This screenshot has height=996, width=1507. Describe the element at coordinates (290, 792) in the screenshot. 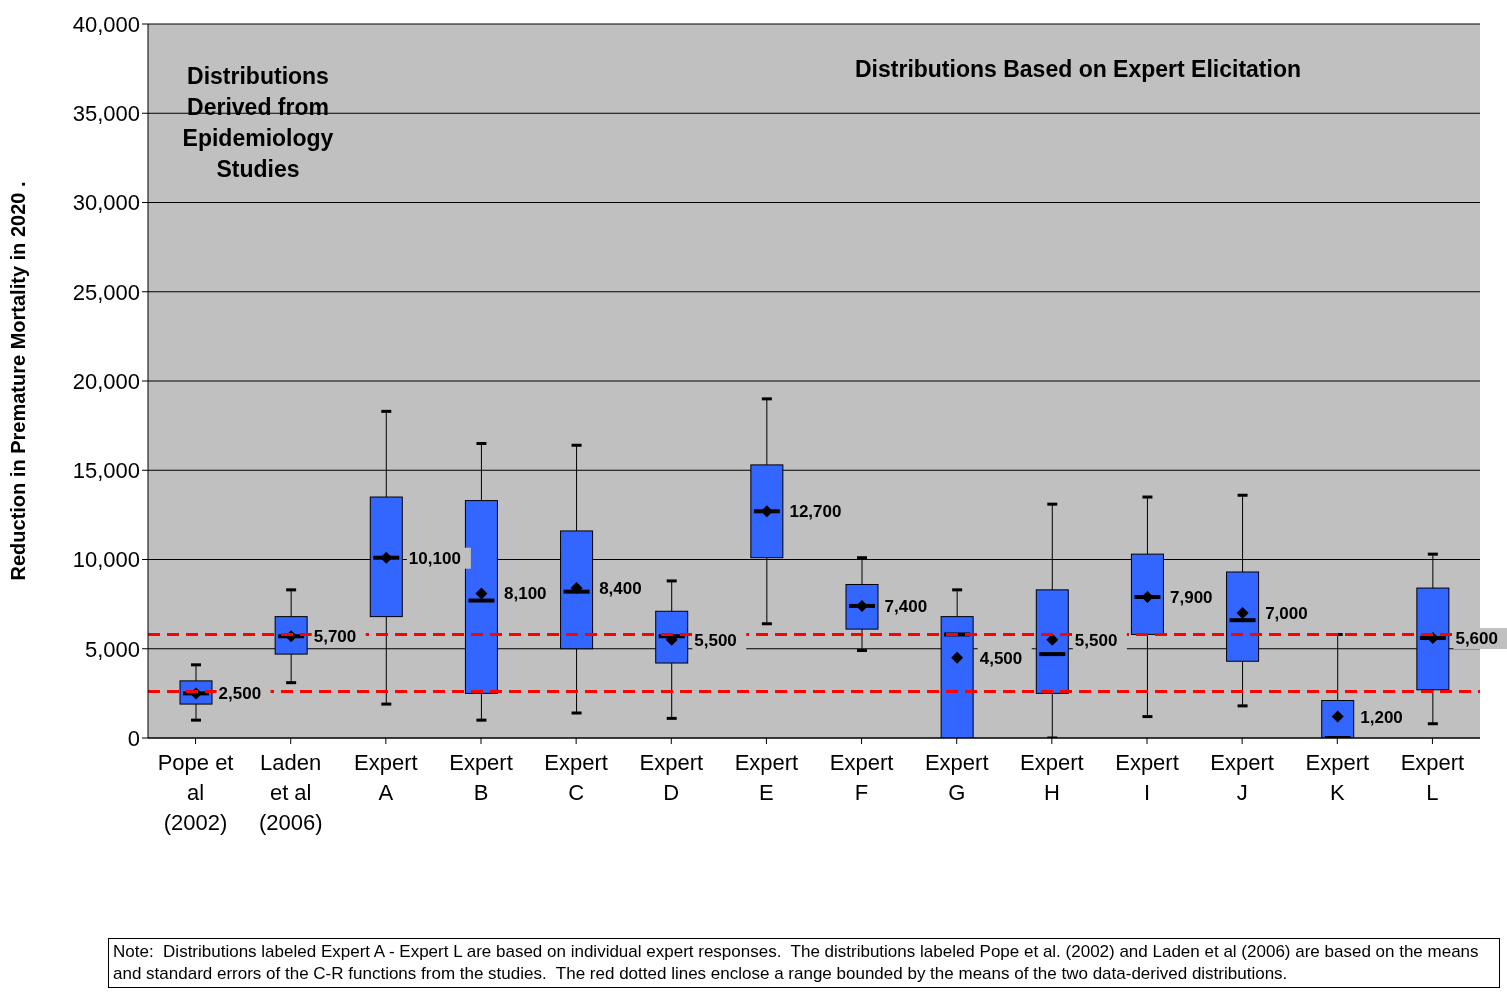

I see `x-tick-label: Laden et al (2006)` at that location.